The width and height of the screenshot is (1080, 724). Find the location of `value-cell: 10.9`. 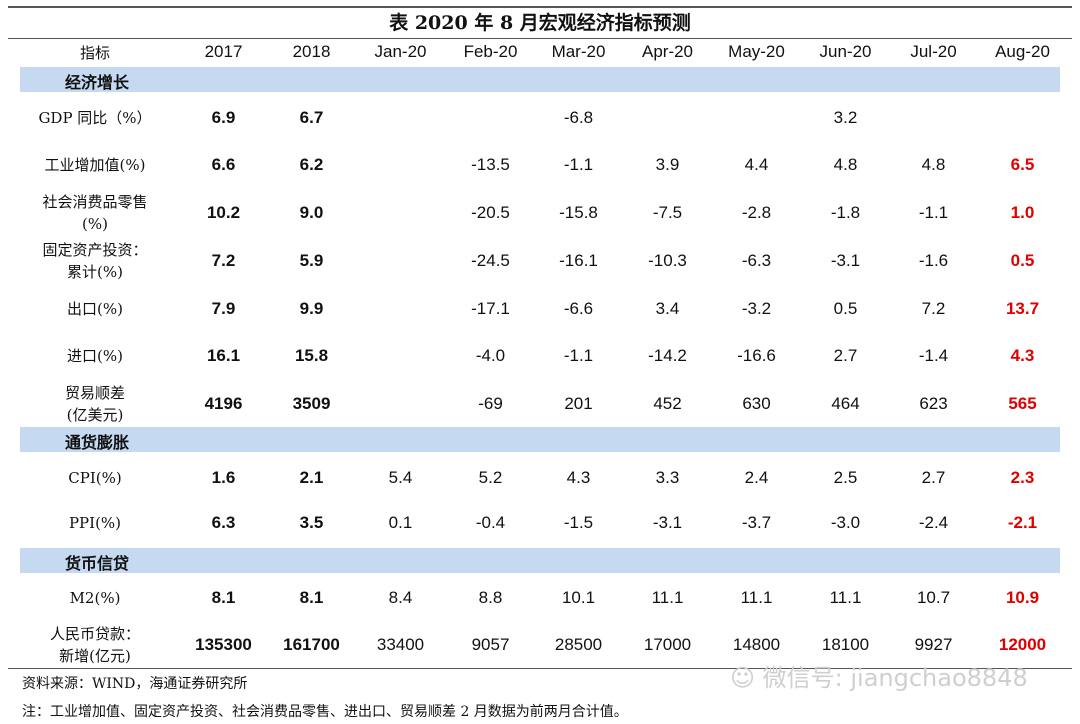

value-cell: 10.9 is located at coordinates (1022, 597).